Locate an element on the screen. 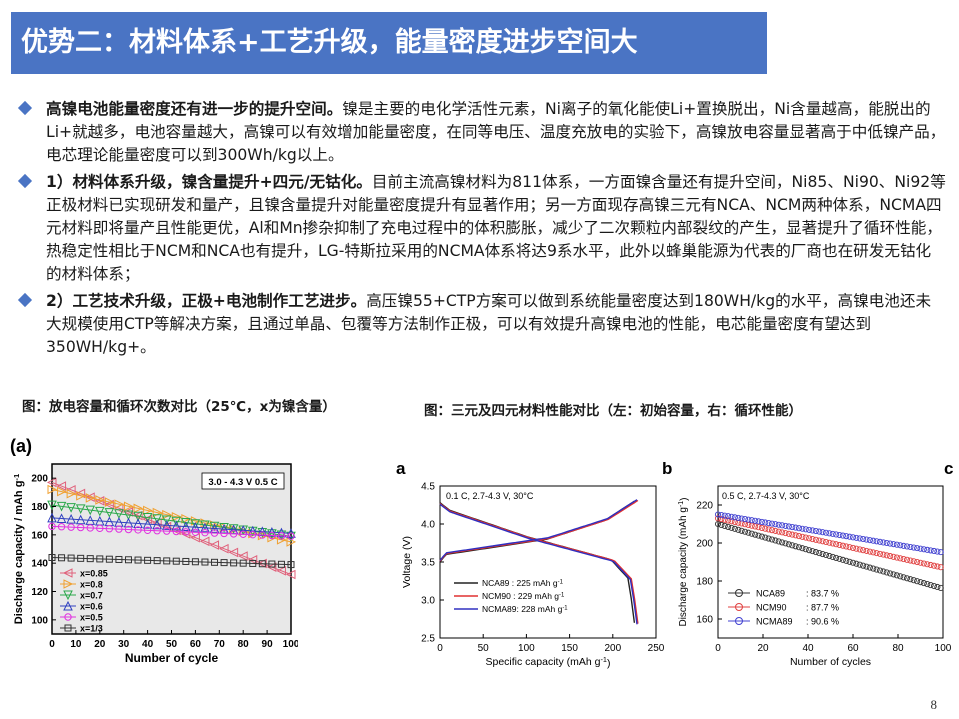 The height and width of the screenshot is (719, 959). y-tick-label: 3.0 is located at coordinates (428, 601).